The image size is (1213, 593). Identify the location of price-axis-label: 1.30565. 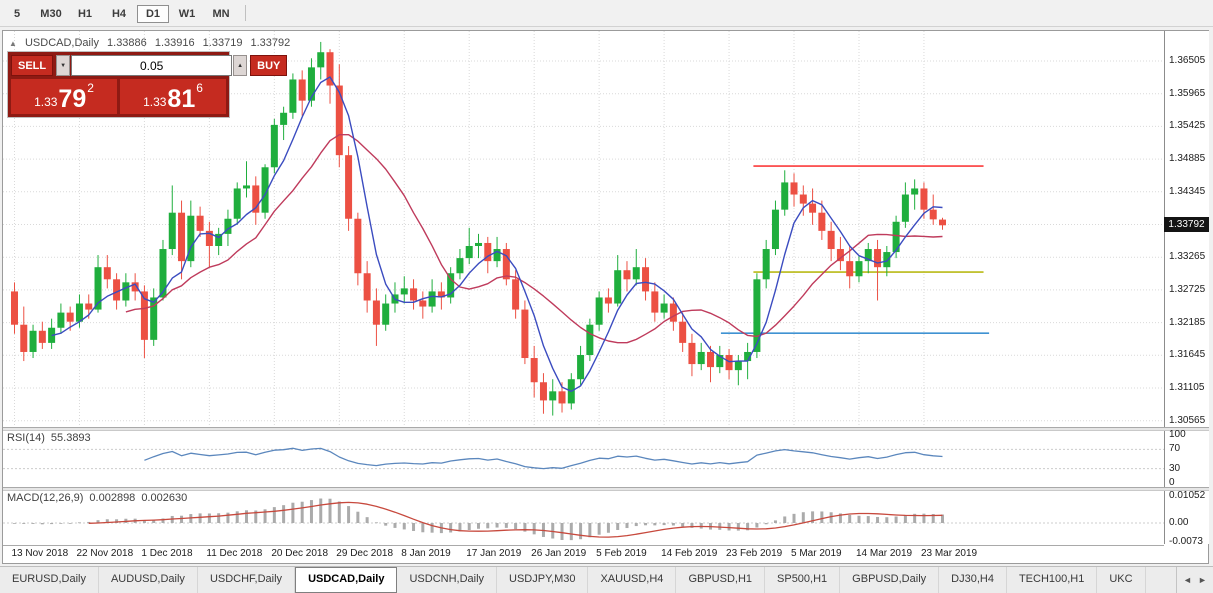
(1187, 420).